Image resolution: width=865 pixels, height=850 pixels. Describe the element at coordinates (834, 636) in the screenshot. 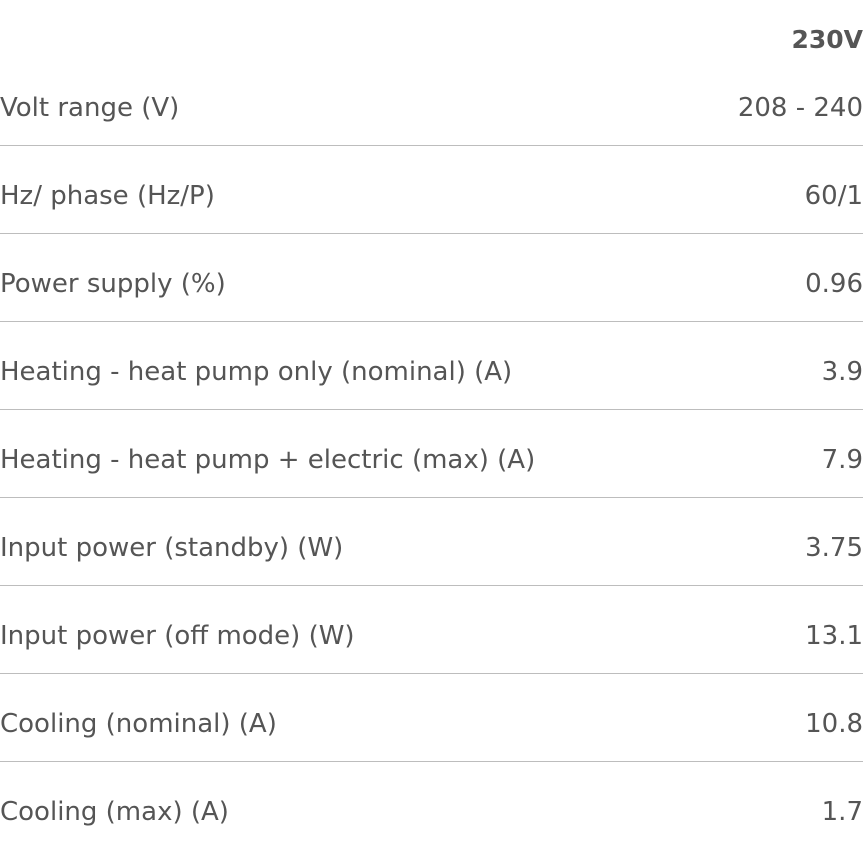

I see `row-value: 13.1` at that location.